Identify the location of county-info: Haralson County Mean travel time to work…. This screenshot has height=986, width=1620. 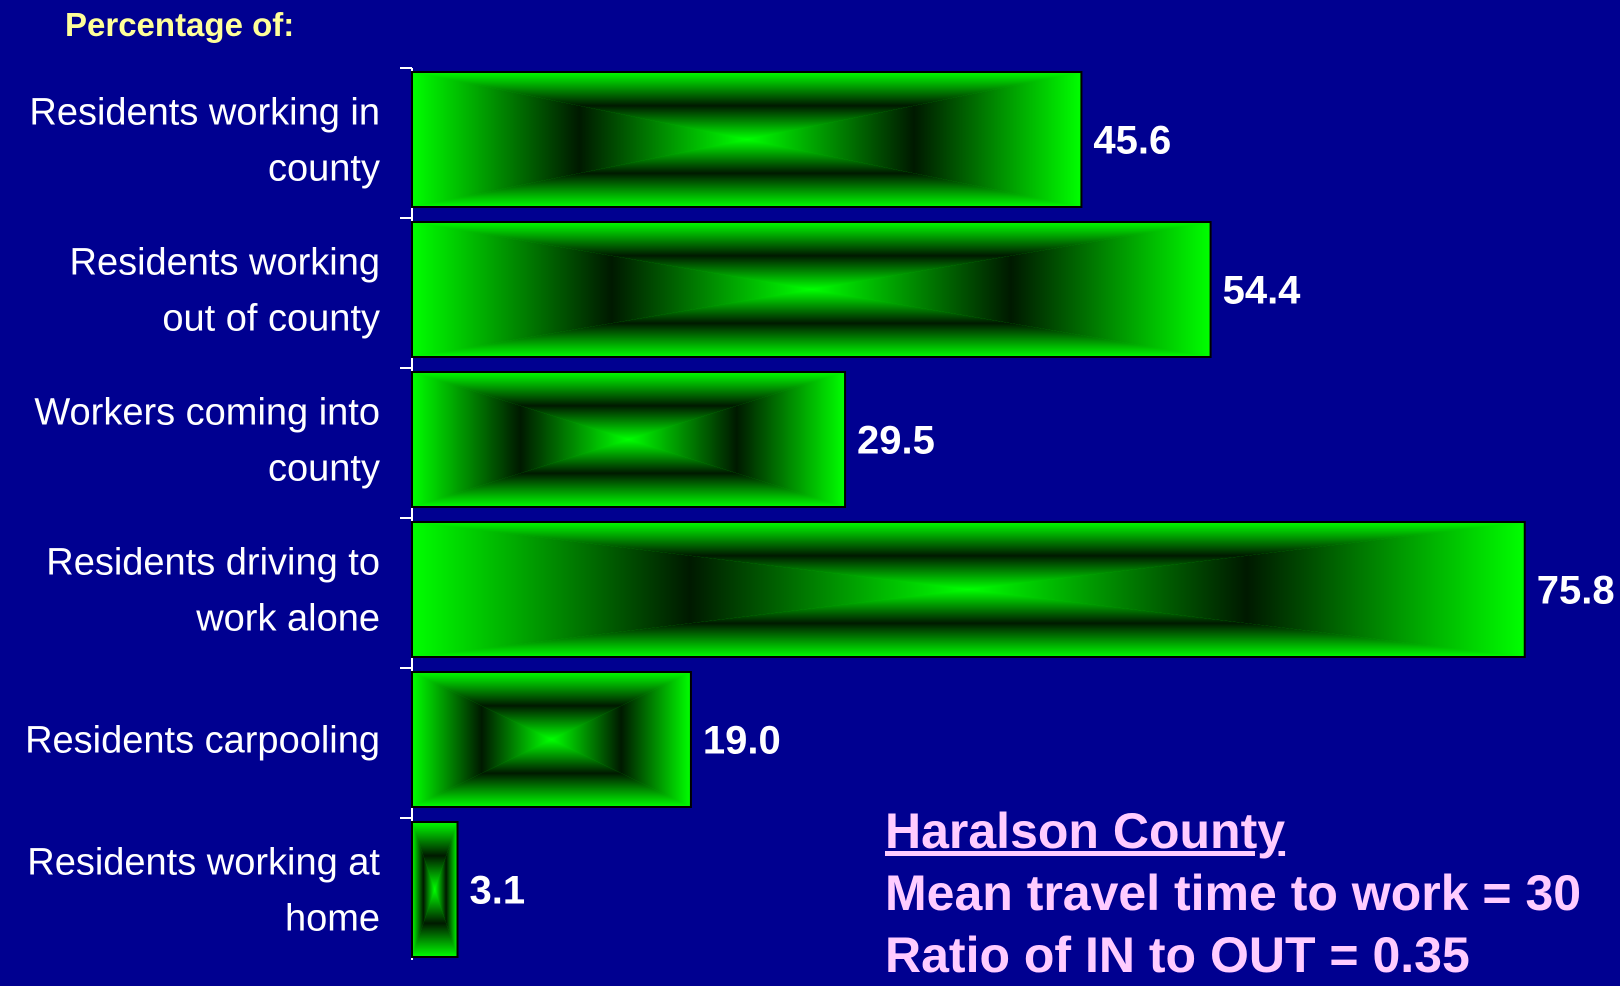
(1233, 893).